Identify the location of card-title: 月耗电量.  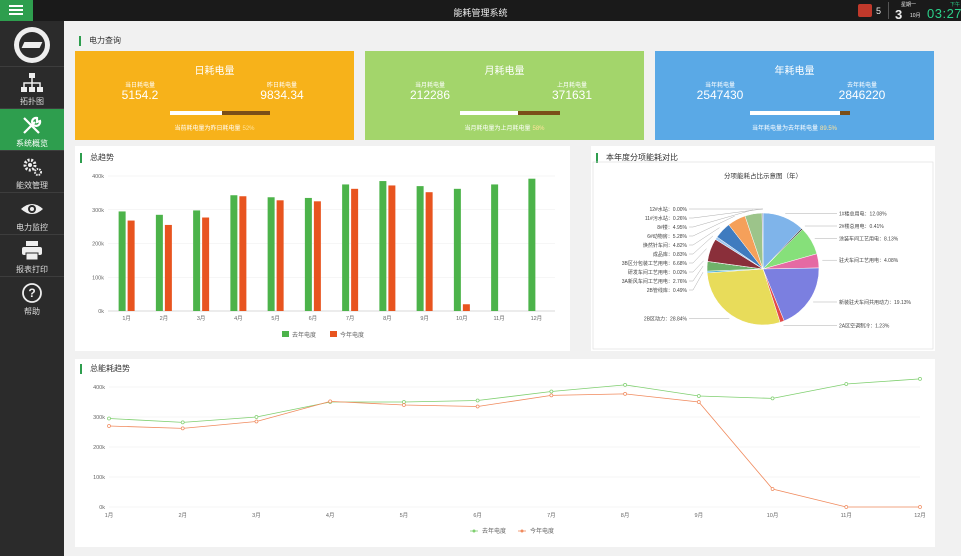
(504, 71).